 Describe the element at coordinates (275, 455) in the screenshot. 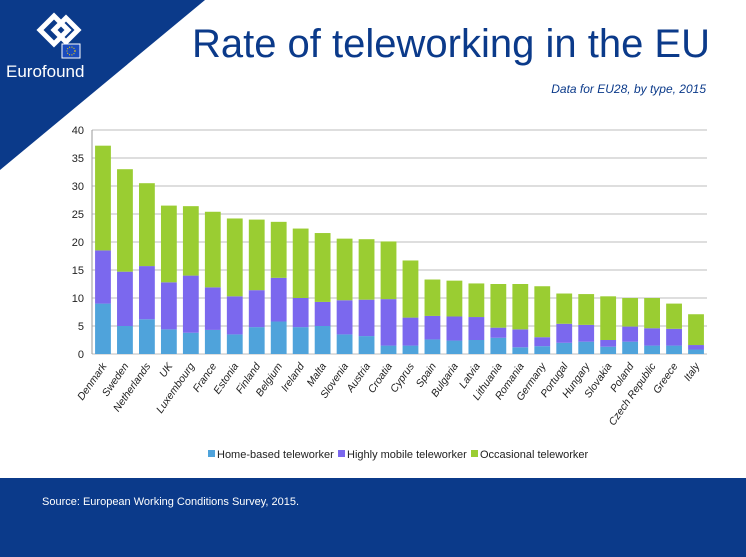

I see `legend-label: Home-based teleworker` at that location.